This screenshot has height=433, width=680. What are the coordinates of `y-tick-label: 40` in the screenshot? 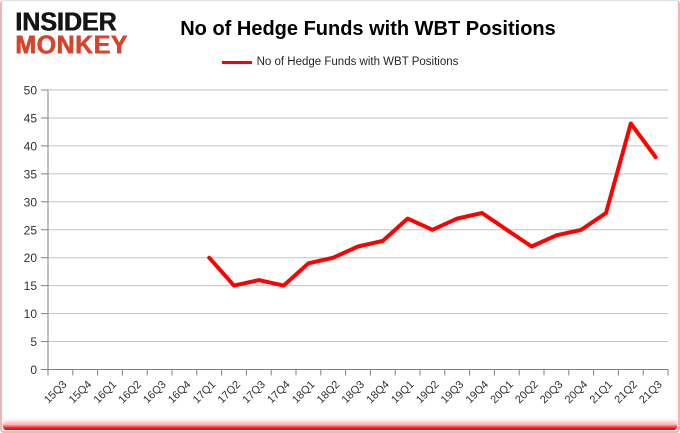 It's located at (31, 146).